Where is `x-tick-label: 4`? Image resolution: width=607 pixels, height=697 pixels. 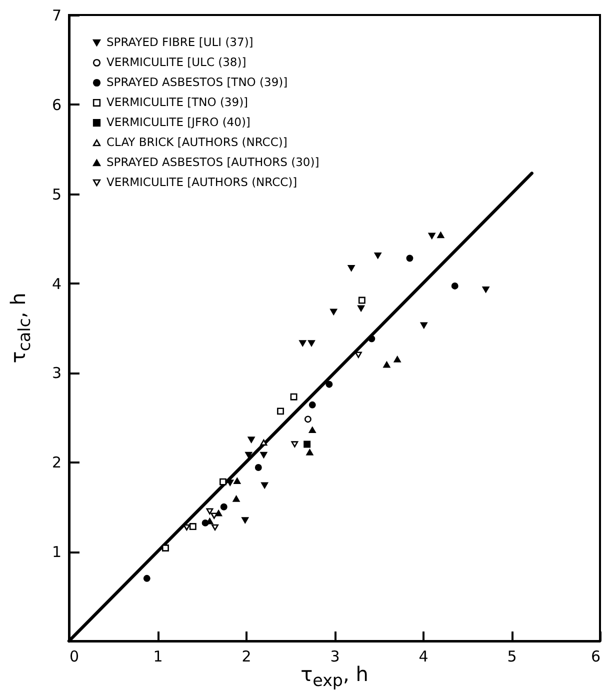
x-tick-label: 4 is located at coordinates (423, 657).